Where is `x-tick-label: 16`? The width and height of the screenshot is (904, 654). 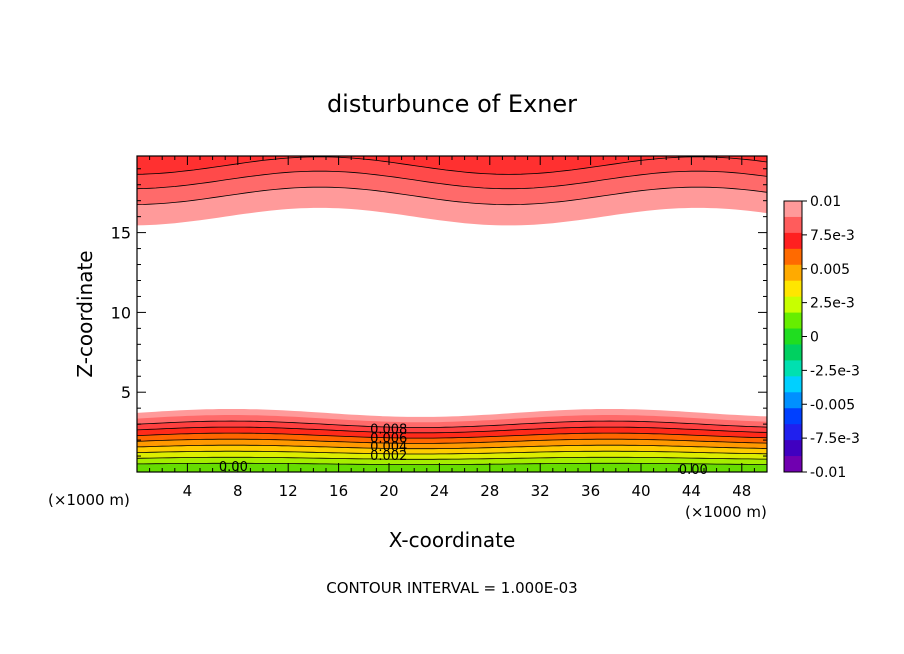 x-tick-label: 16 is located at coordinates (338, 491).